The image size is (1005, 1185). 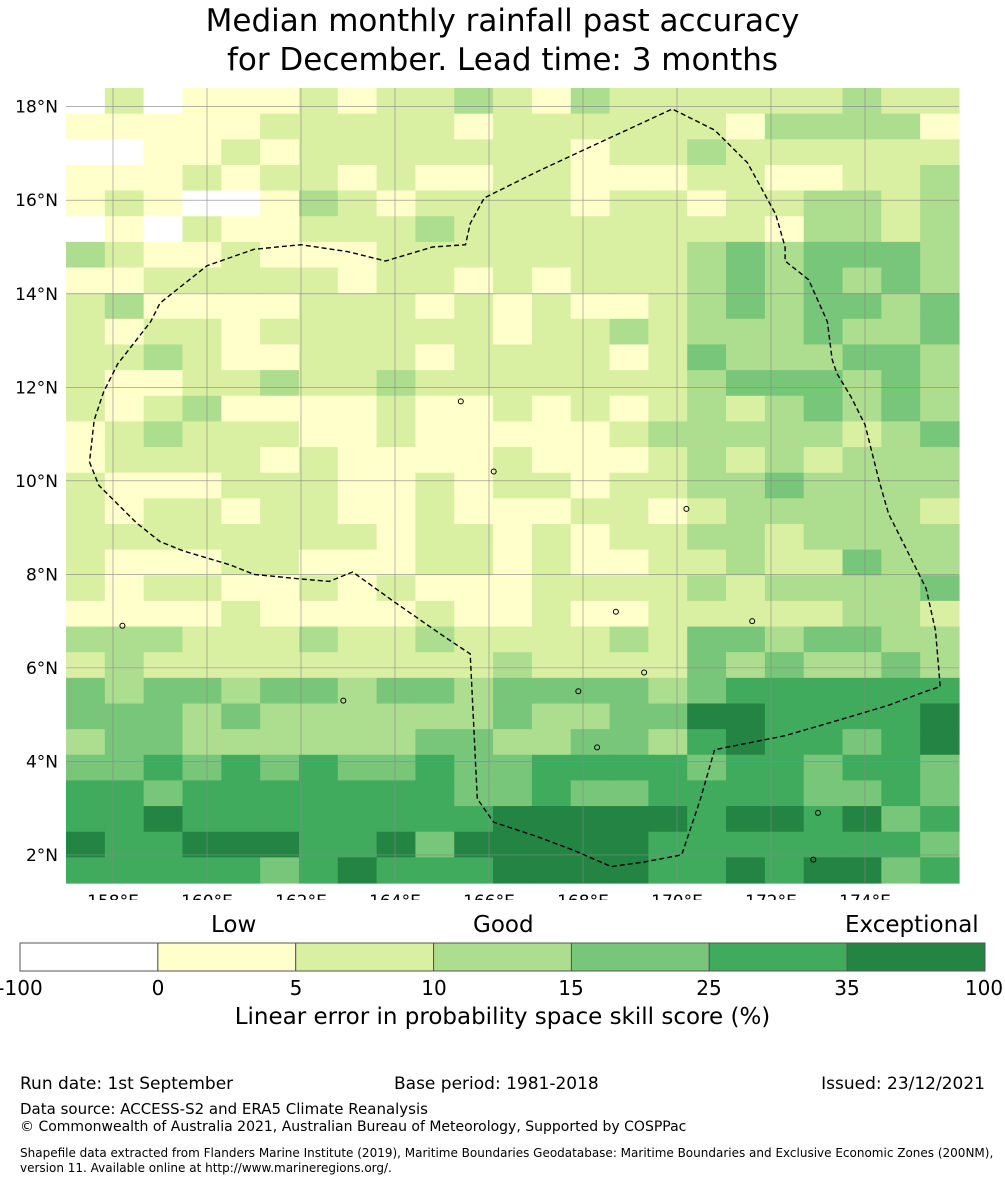 I want to click on longitude-tick-label: 160°E, so click(x=207, y=896).